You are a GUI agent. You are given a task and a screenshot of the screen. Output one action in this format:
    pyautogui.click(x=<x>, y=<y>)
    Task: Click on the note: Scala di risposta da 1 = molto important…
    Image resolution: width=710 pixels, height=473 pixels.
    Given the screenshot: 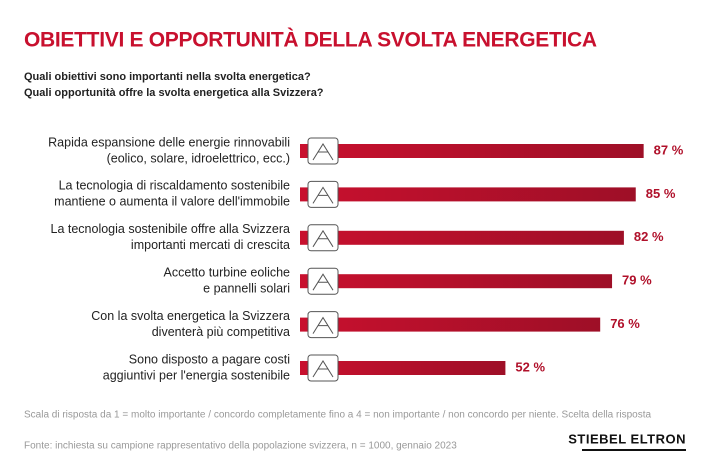 What is the action you would take?
    pyautogui.click(x=337, y=415)
    